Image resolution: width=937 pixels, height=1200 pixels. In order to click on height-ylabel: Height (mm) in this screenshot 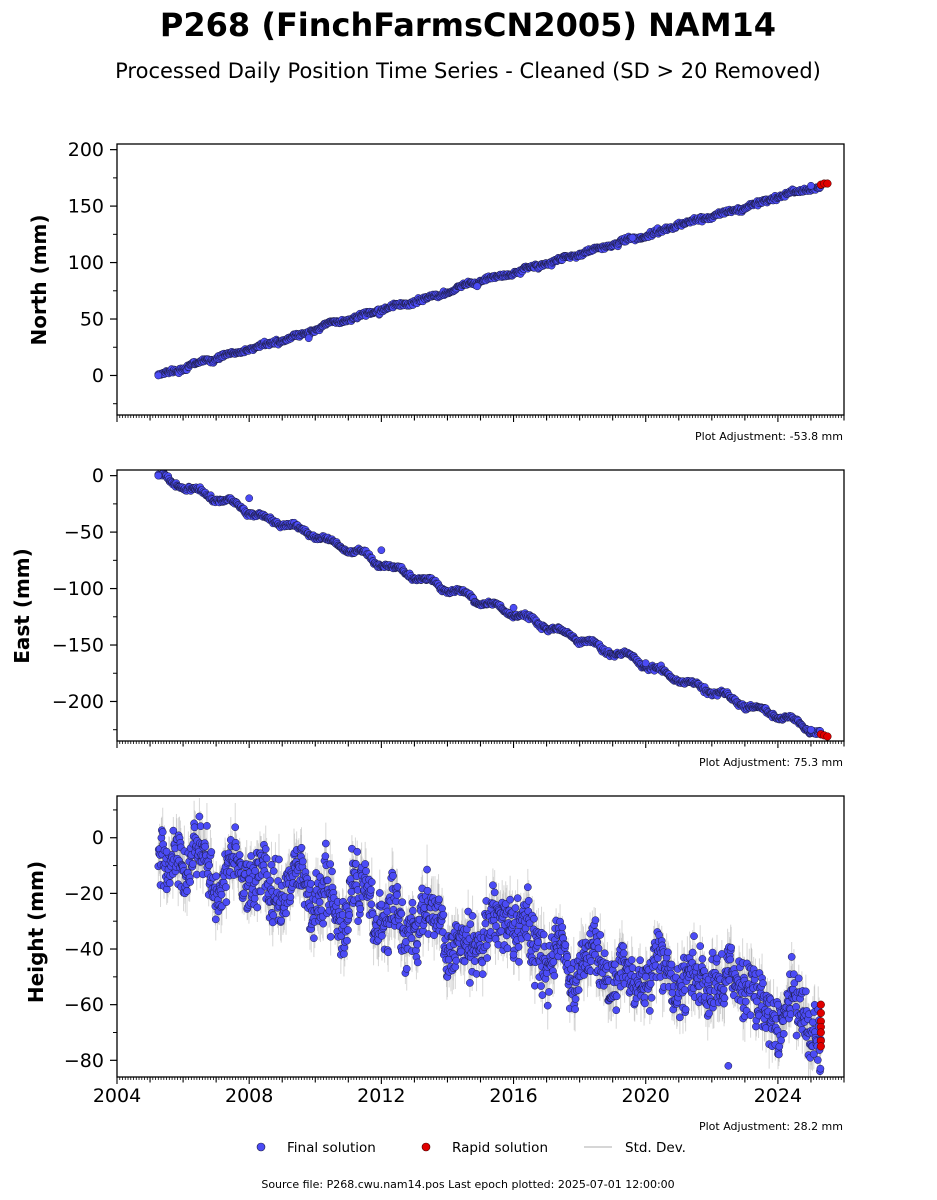, I will do `click(36, 932)`.